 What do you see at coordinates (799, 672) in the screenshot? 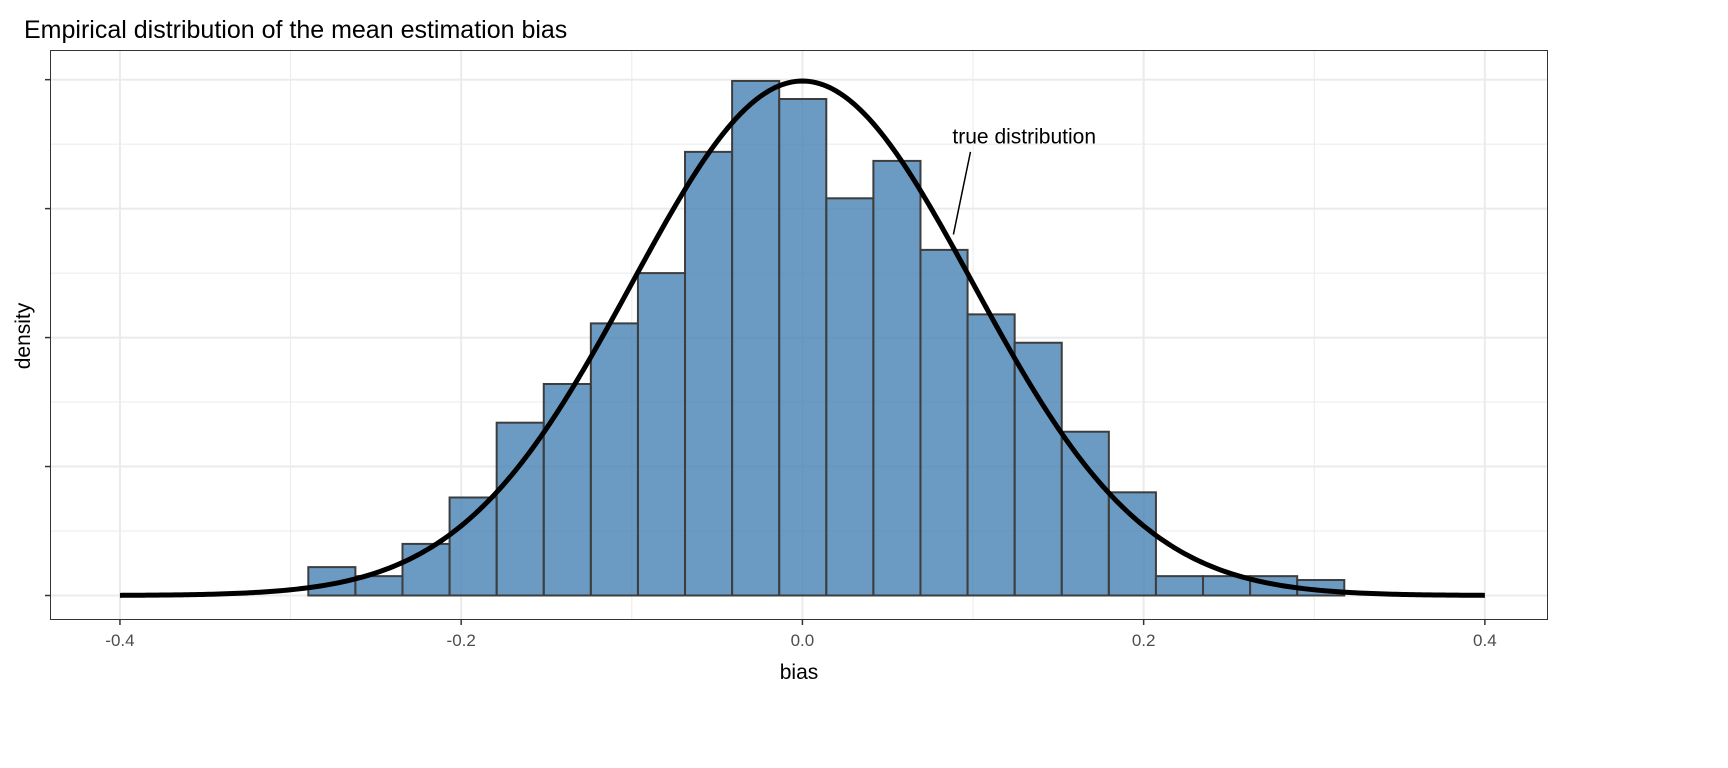
I see `x-axis-label: bias` at bounding box center [799, 672].